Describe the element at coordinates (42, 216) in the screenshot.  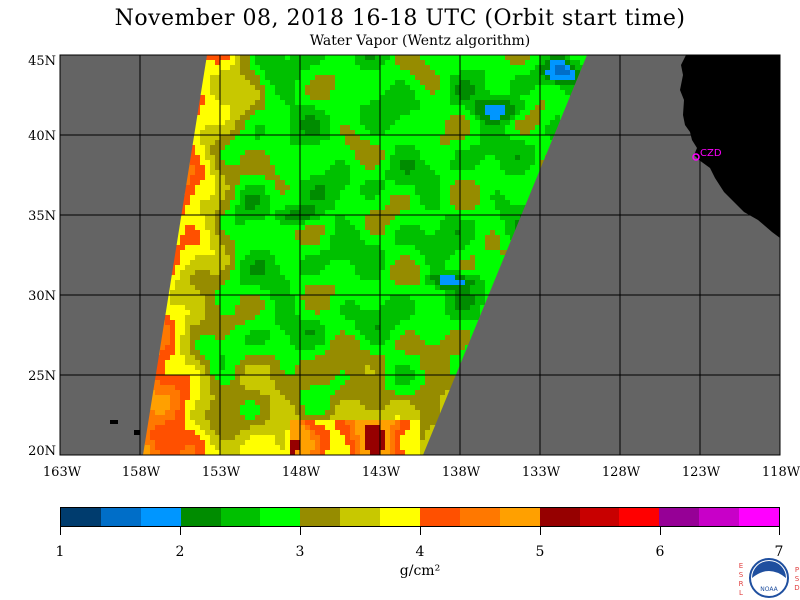
I see `lat-label: 35N` at that location.